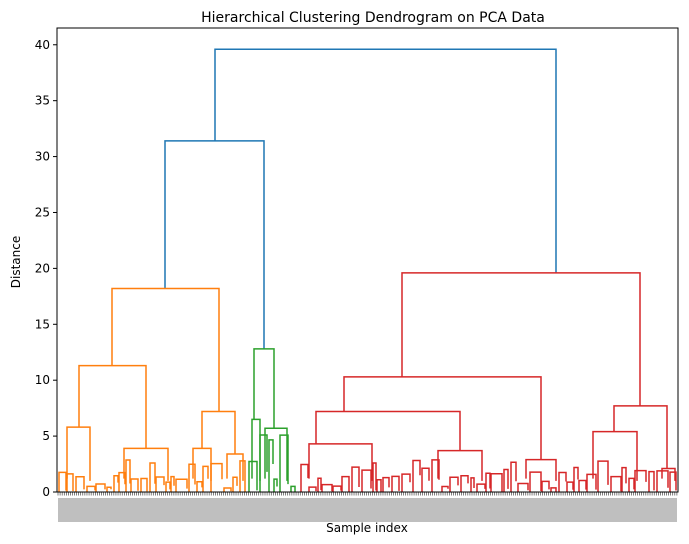 This screenshot has width=689, height=544. What do you see at coordinates (165, 349) in the screenshot?
I see `link-cluster-1-top` at bounding box center [165, 349].